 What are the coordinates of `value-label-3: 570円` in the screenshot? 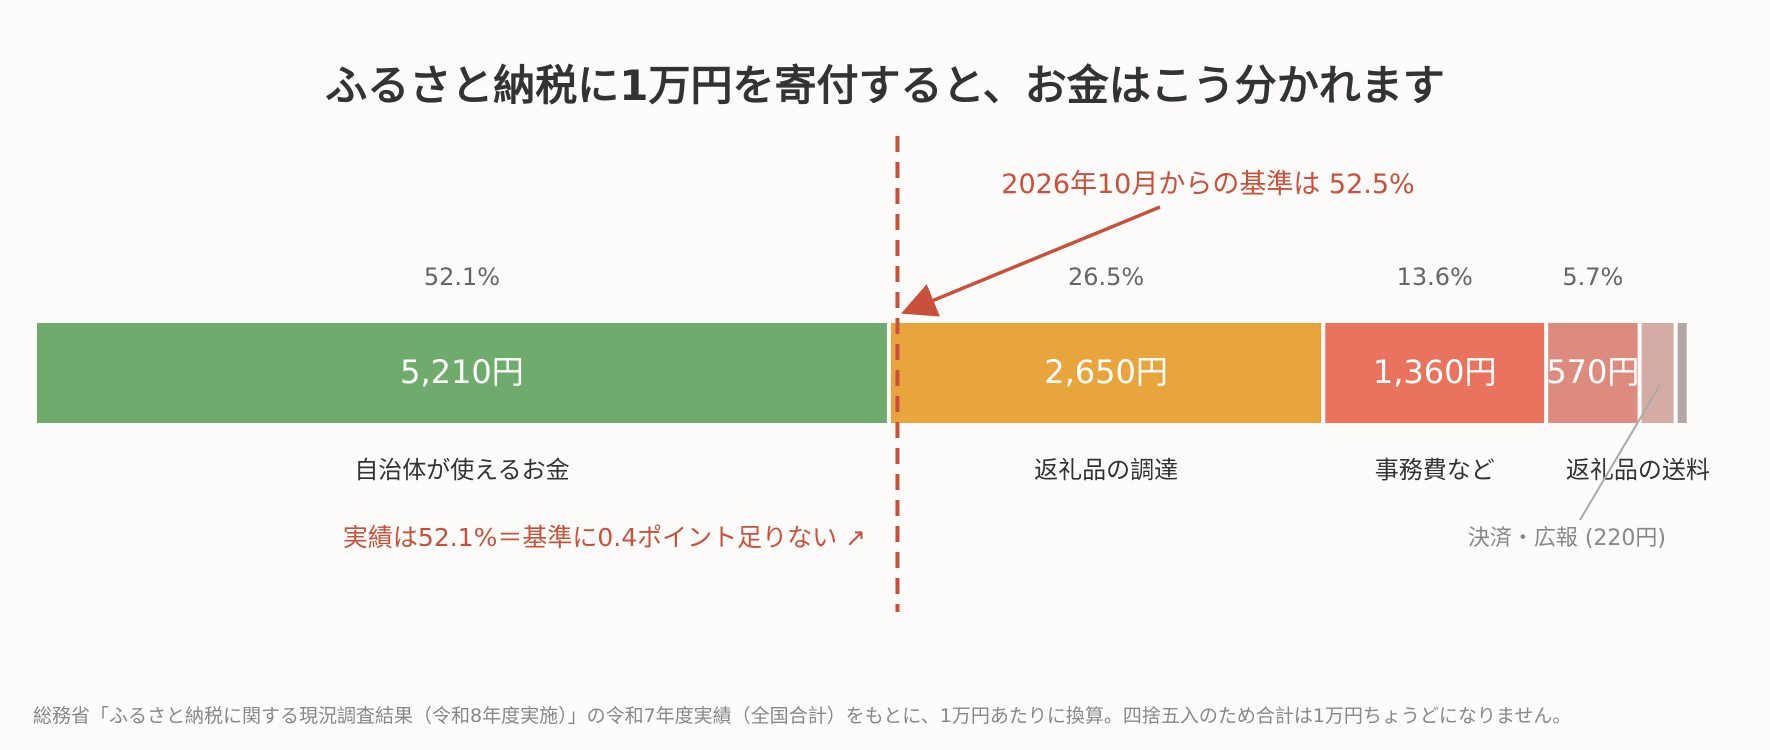 It's located at (1592, 372).